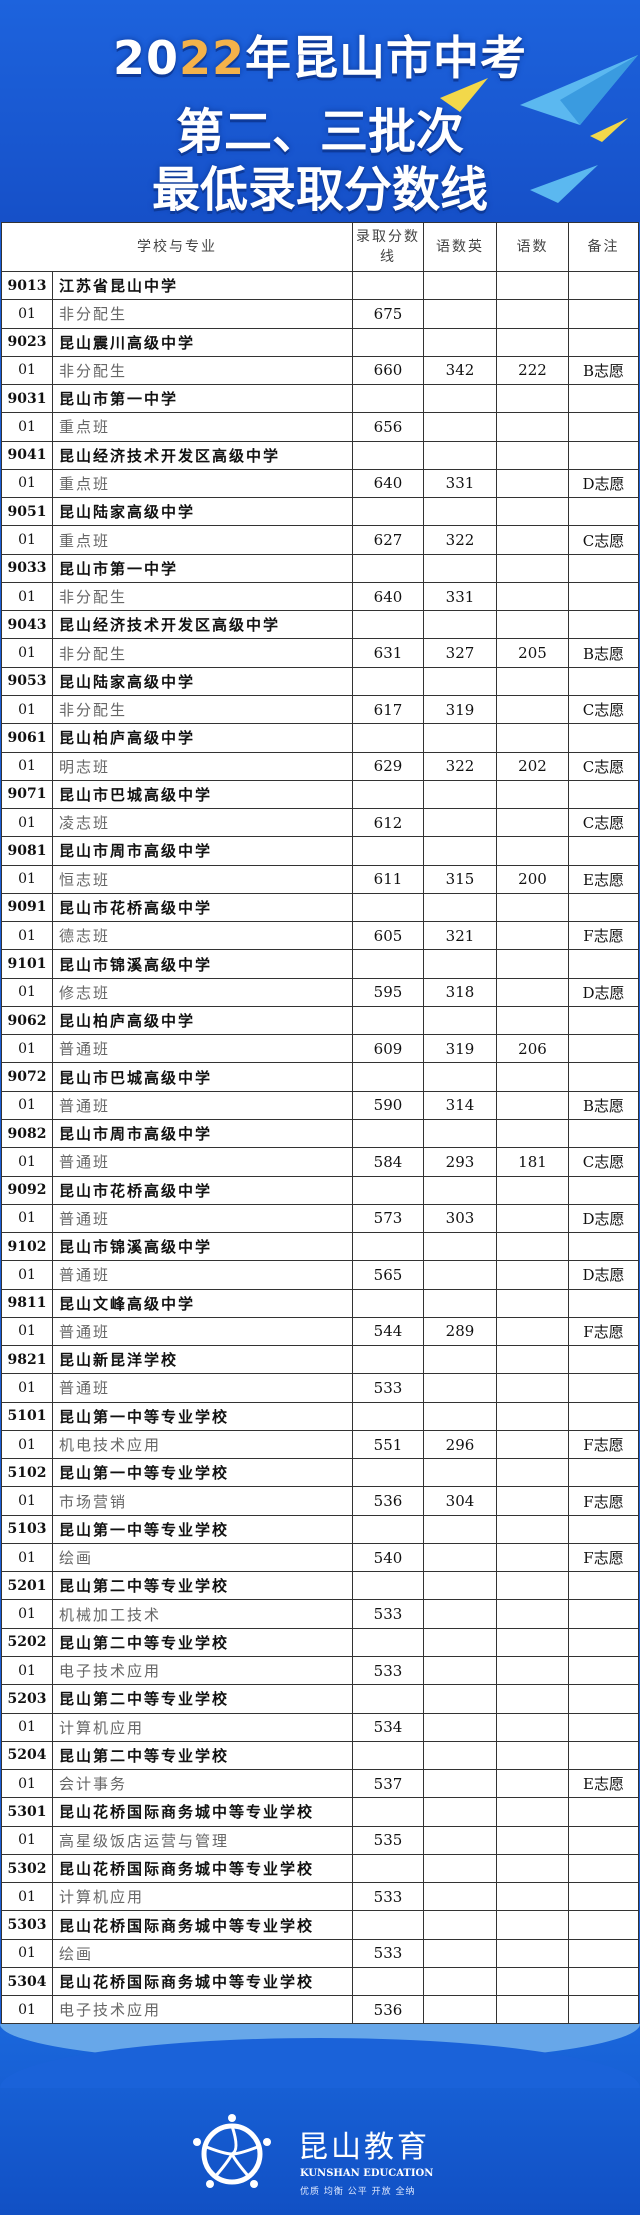  I want to click on cell-remark: F志愿, so click(603, 1444).